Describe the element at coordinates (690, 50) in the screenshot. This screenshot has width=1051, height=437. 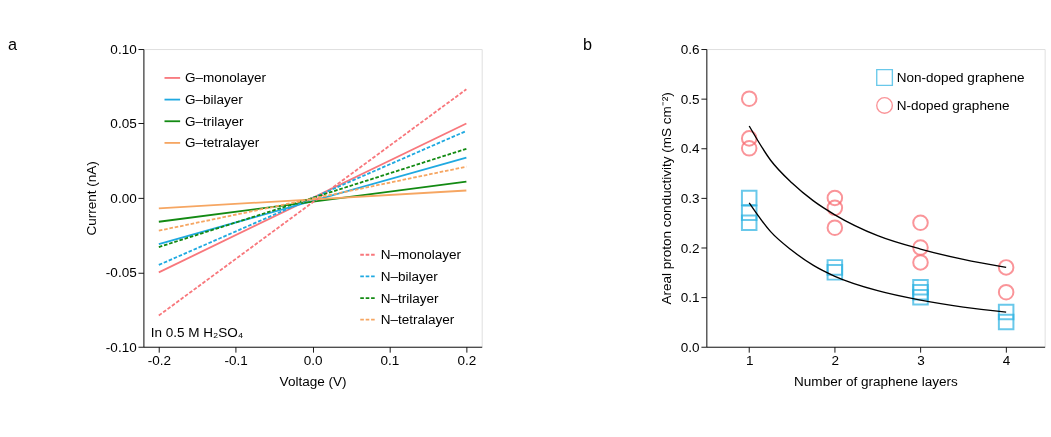
I see `y-tick-label: 0.6` at that location.